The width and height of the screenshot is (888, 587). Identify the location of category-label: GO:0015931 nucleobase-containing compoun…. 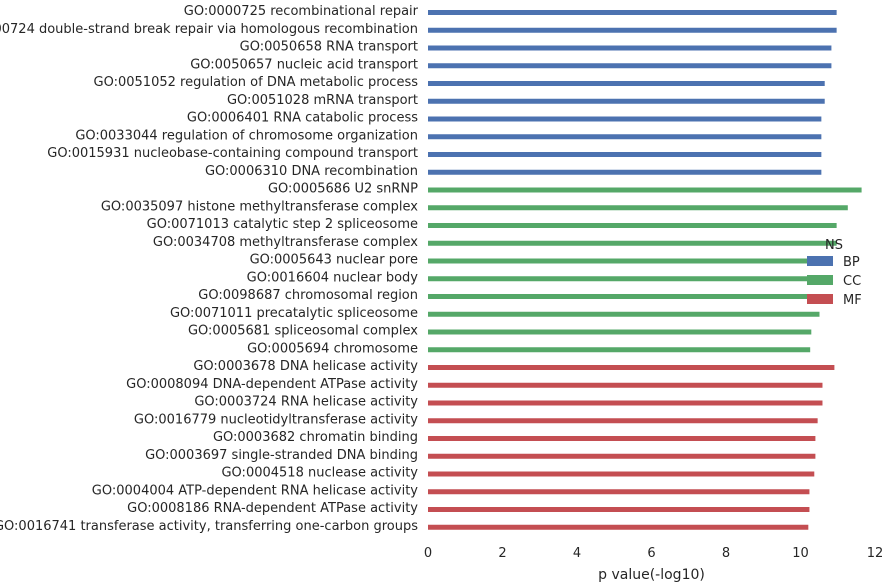
(232, 153).